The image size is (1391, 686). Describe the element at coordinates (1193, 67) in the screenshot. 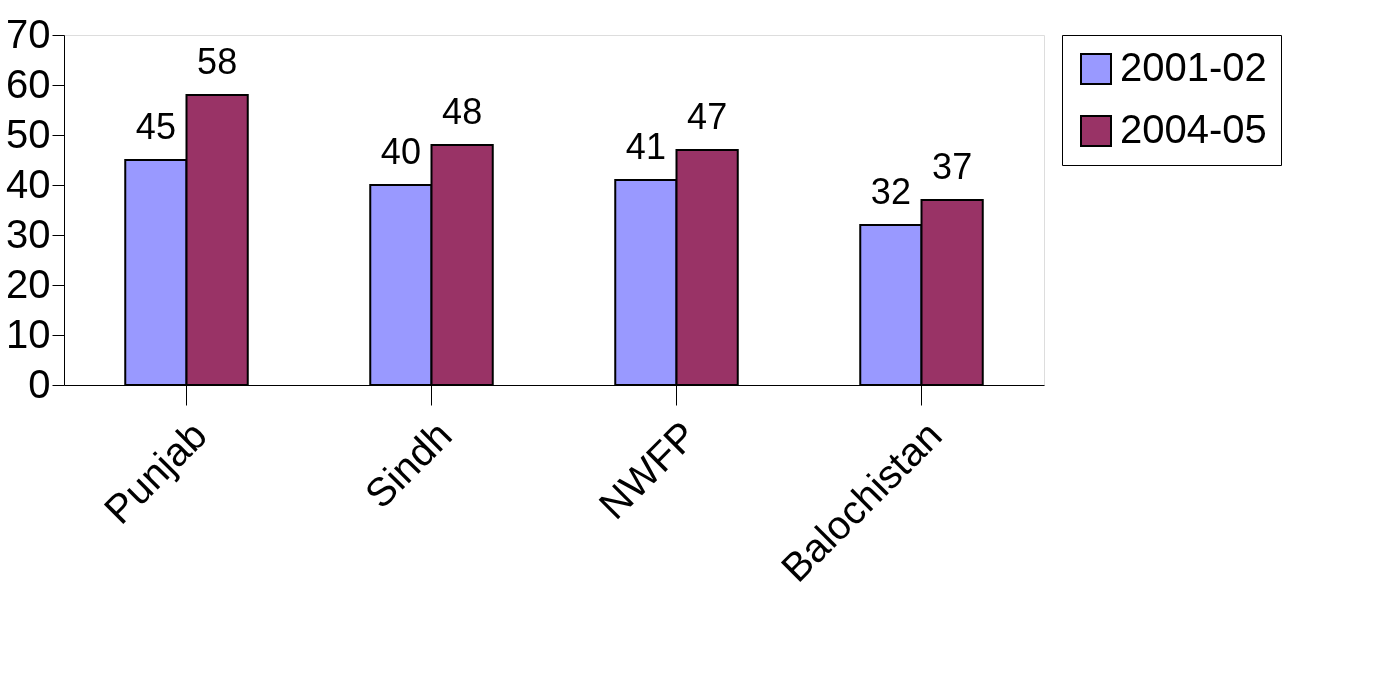

I see `legend-label: 2001-02` at that location.